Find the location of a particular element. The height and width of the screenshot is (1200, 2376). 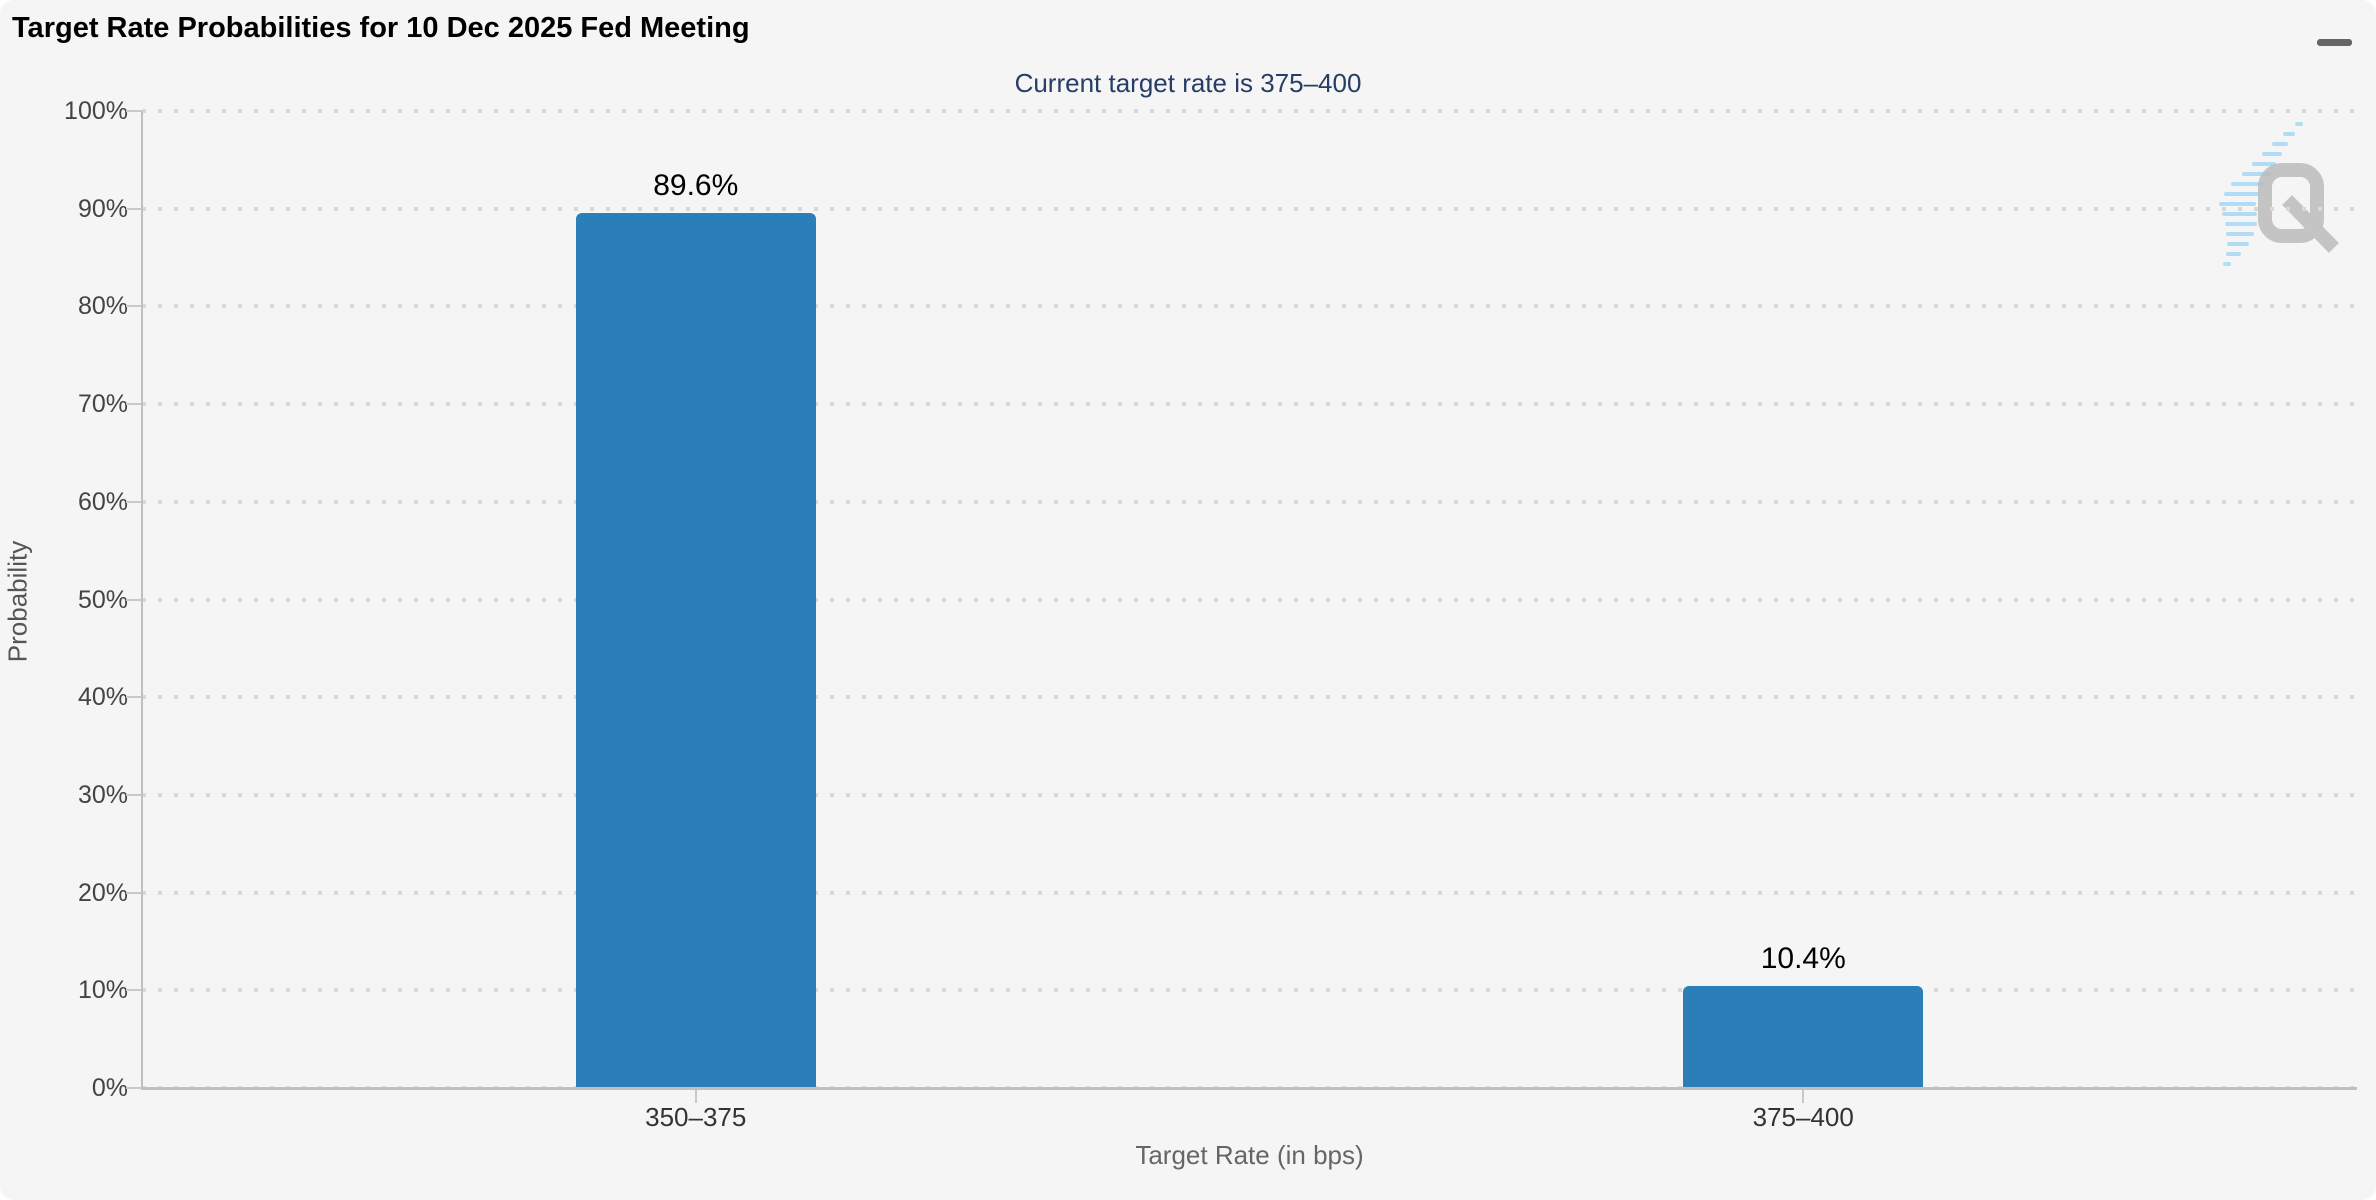

x-tick-label: 350–375 is located at coordinates (696, 1117).